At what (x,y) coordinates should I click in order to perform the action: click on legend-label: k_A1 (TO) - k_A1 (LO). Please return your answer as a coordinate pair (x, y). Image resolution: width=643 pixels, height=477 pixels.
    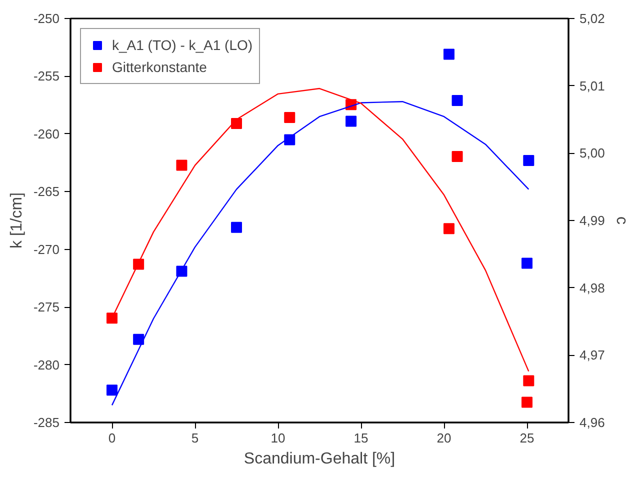
    Looking at the image, I should click on (182, 45).